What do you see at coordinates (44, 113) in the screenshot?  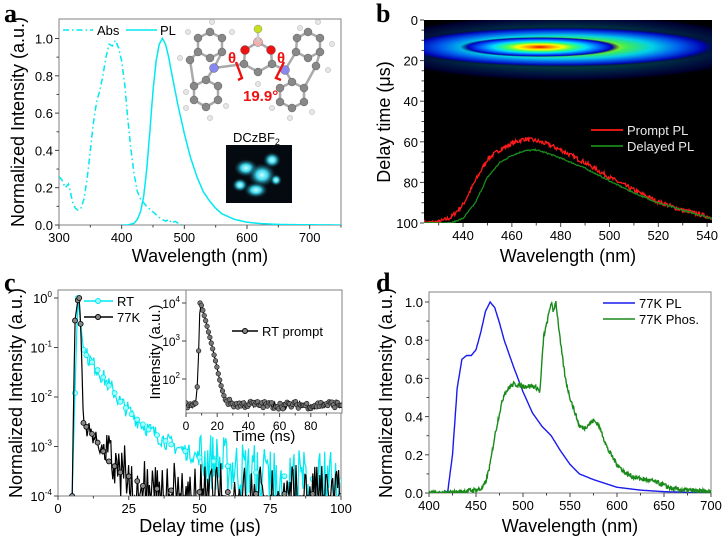 I see `a-y-tick-label: 0.6` at bounding box center [44, 113].